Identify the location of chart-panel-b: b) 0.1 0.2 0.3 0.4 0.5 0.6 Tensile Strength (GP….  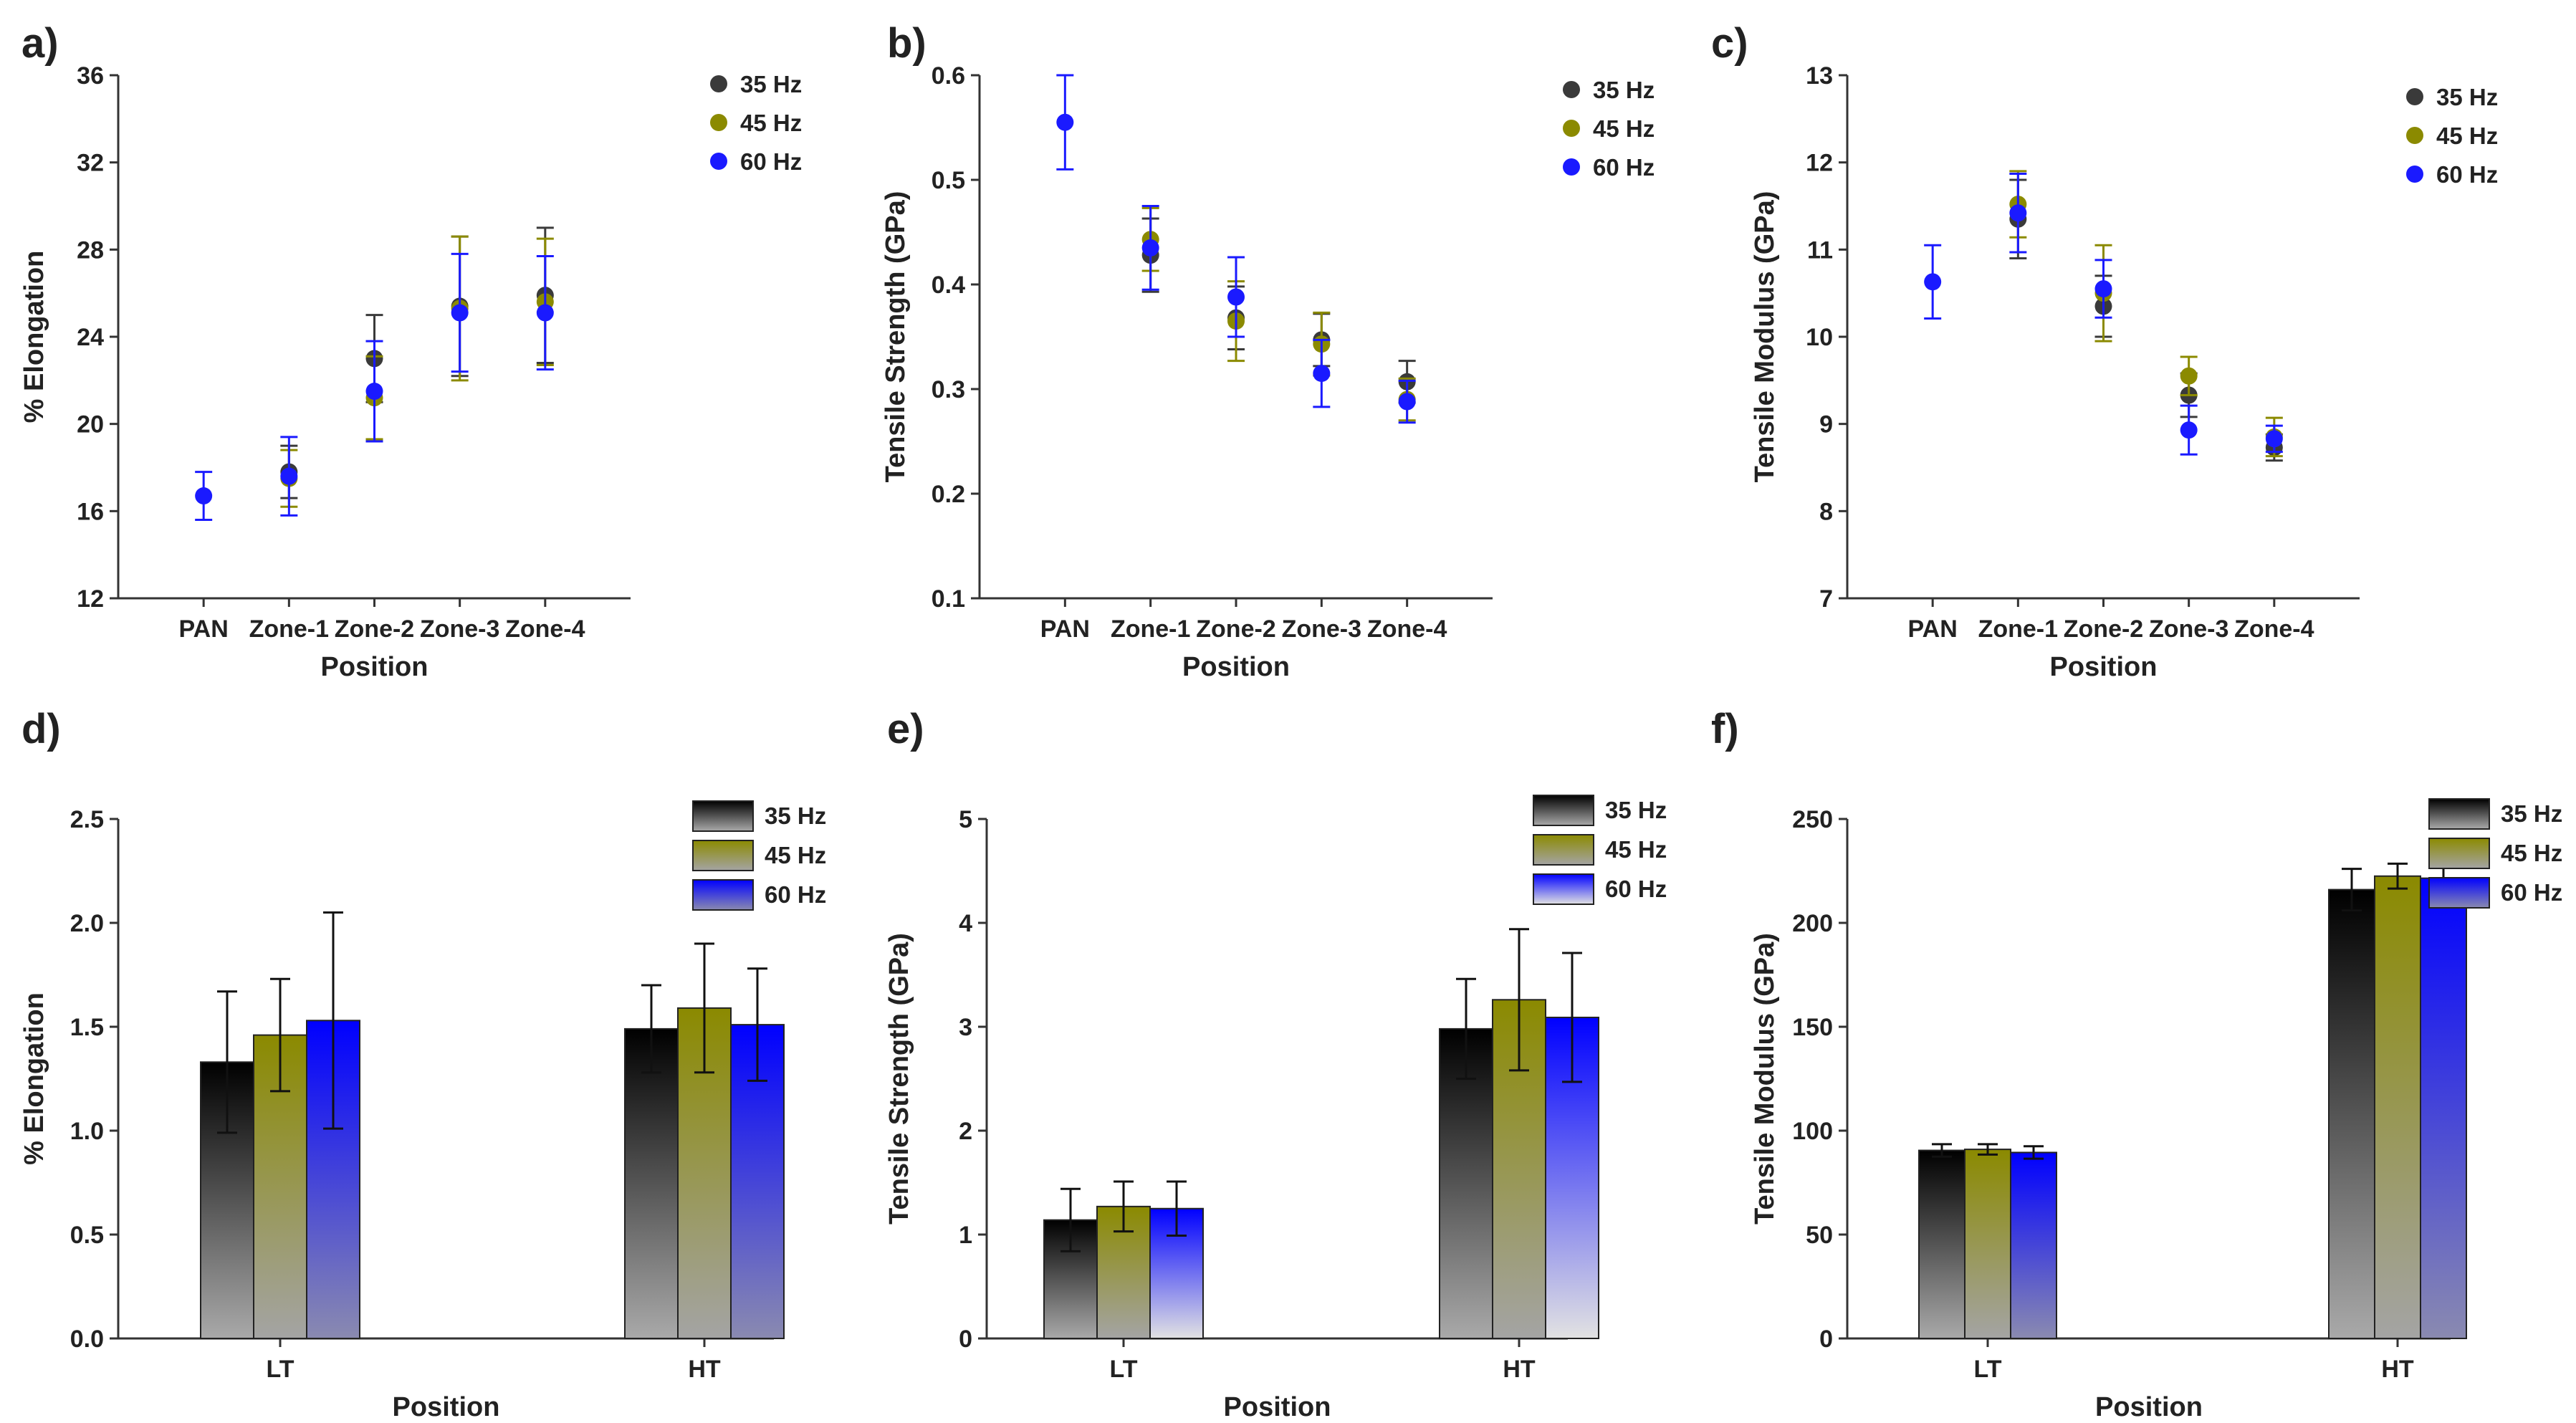
(1268, 351).